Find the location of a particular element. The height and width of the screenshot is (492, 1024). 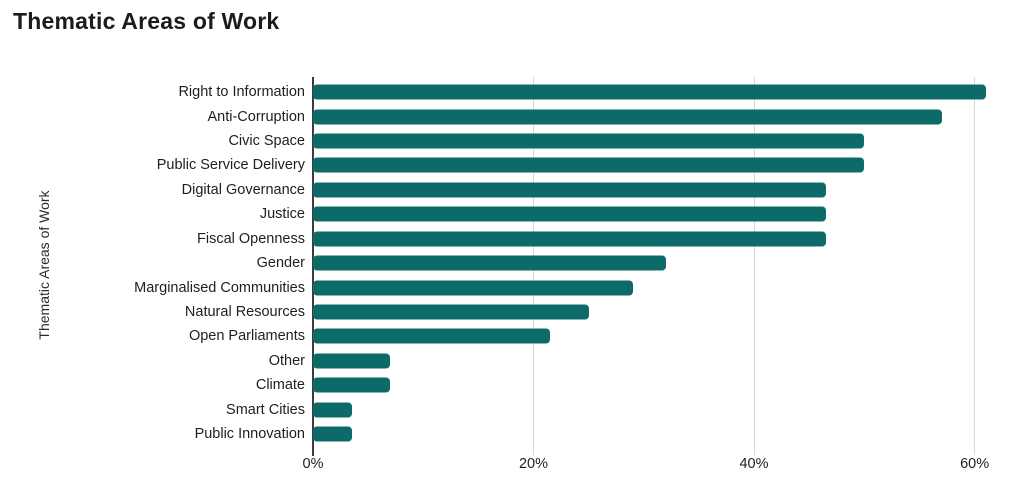

chart-row: Public Service Delivery is located at coordinates (495, 165).